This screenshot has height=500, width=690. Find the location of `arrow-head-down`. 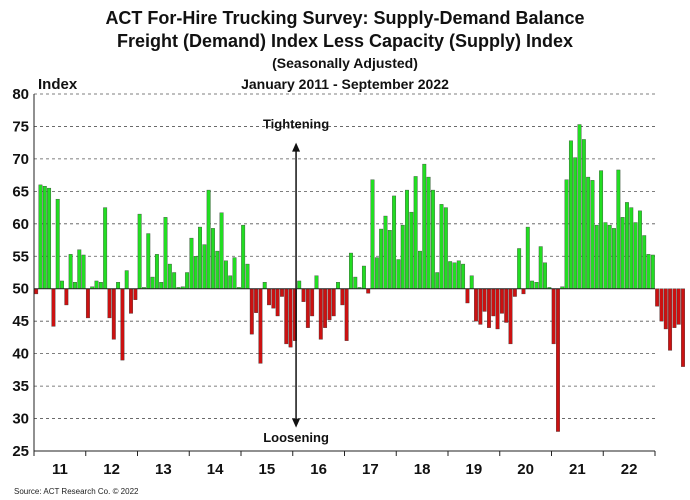

arrow-head-down is located at coordinates (296, 423).